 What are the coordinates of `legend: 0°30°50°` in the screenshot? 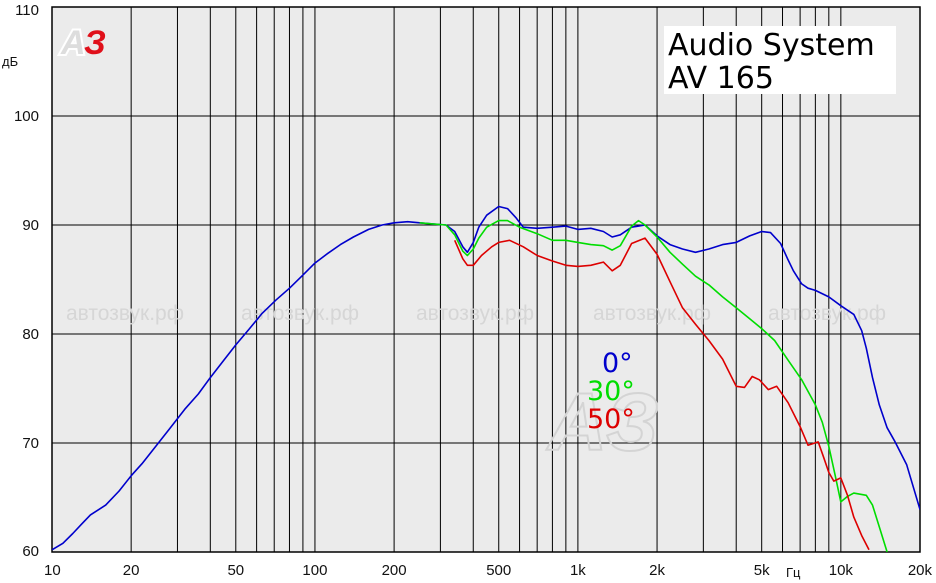 It's located at (611, 391).